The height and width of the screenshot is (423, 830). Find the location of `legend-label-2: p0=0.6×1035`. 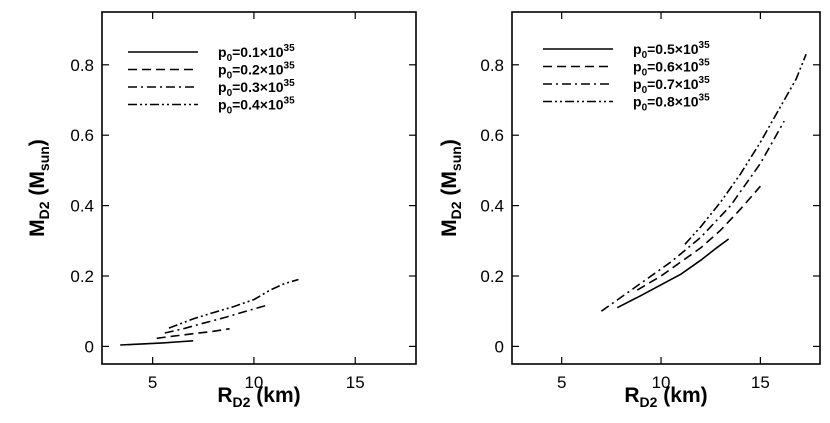

legend-label-2: p0=0.6×1035 is located at coordinates (671, 68).